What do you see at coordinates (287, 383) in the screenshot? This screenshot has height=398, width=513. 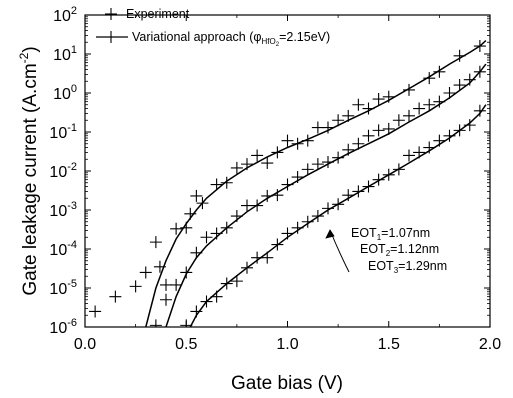 I see `x-axis-title: Gate bias (V)` at bounding box center [287, 383].